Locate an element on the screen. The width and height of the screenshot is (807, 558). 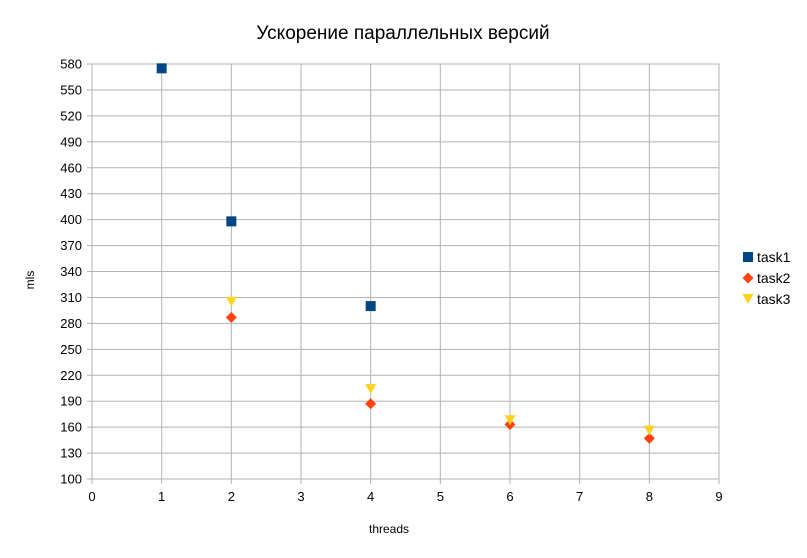
y-tick-label: 400 is located at coordinates (71, 219).